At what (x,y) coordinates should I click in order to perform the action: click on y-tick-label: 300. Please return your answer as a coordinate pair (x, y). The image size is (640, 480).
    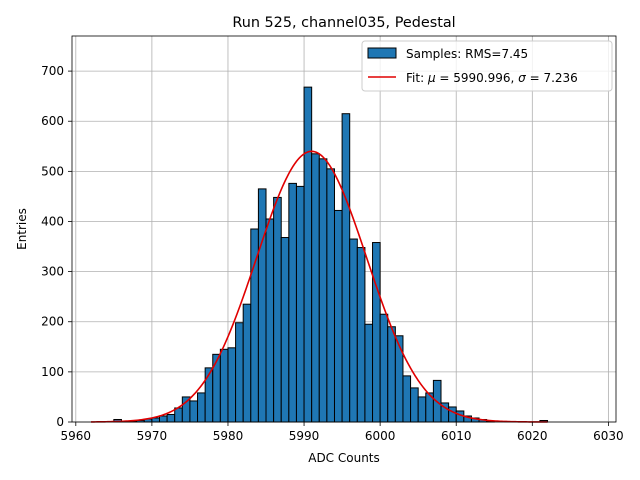
    Looking at the image, I should click on (52, 272).